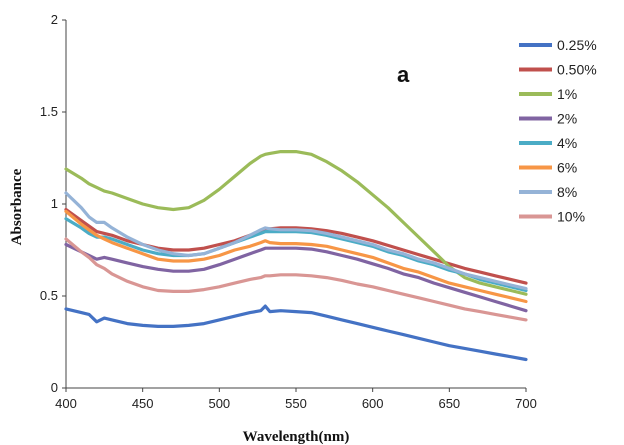 The height and width of the screenshot is (445, 624). Describe the element at coordinates (66, 403) in the screenshot. I see `x-tick-label: 400` at that location.